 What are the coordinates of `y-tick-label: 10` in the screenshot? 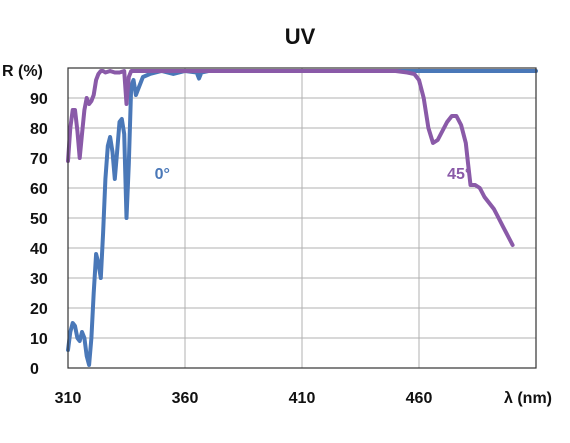 It's located at (39, 339).